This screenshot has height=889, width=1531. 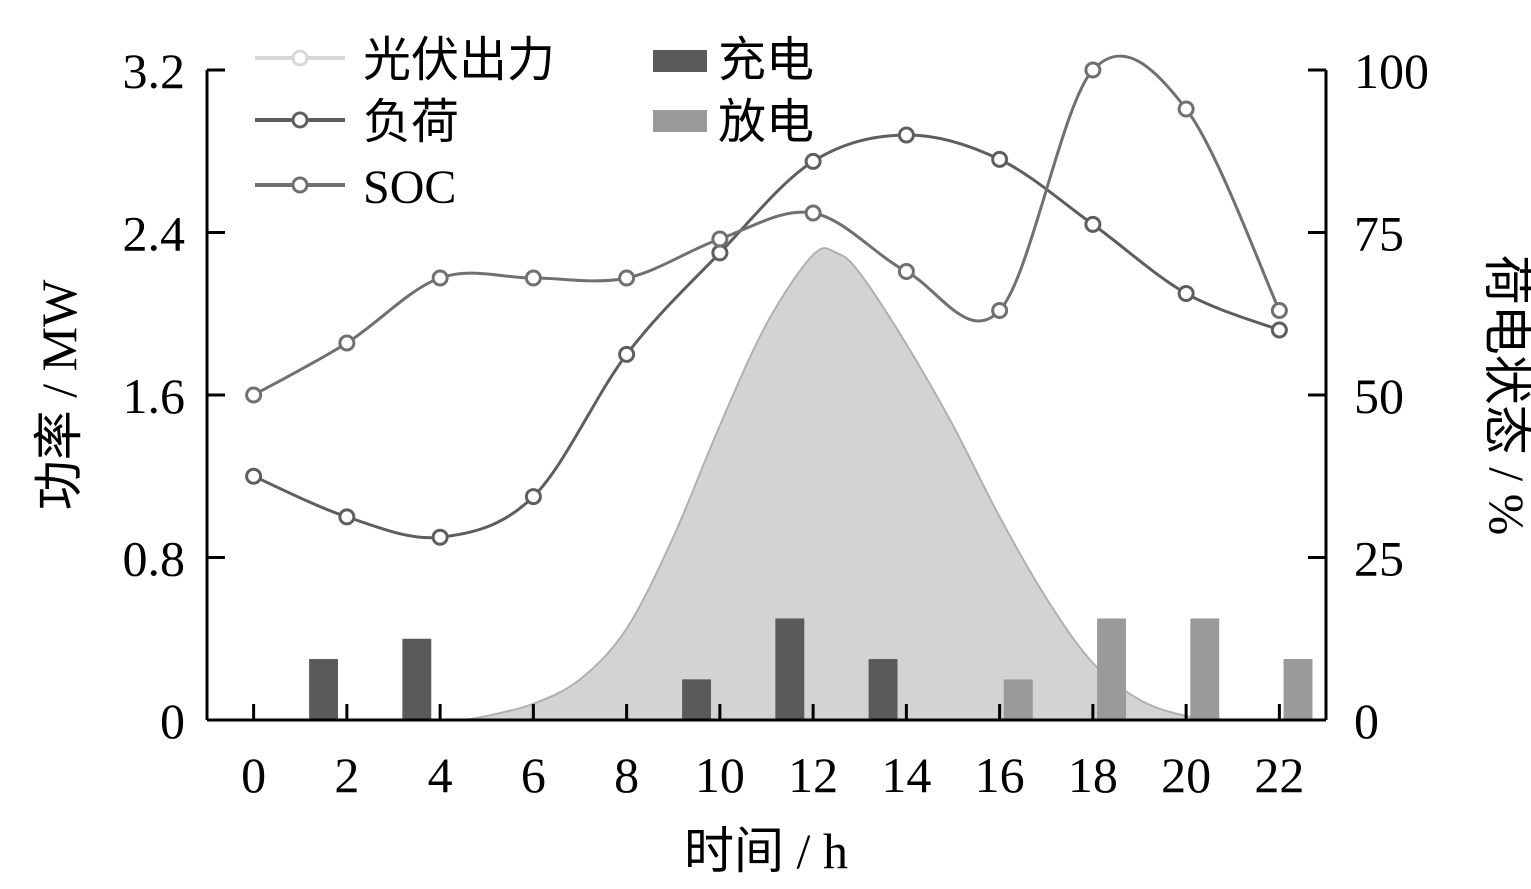 I want to click on x-tick-label: 12, so click(x=813, y=775).